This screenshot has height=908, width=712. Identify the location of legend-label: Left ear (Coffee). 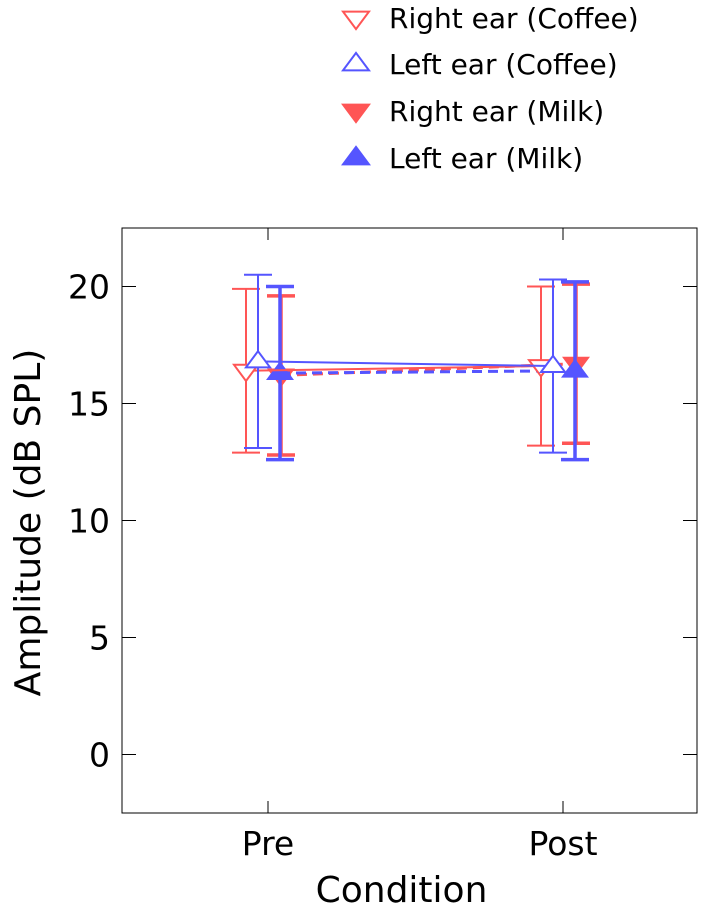
(503, 64).